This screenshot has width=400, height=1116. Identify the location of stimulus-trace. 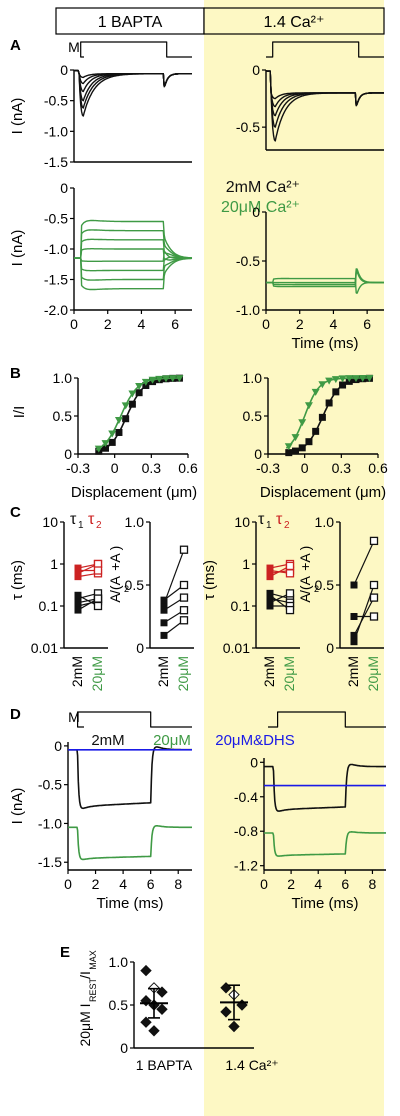
(134, 719).